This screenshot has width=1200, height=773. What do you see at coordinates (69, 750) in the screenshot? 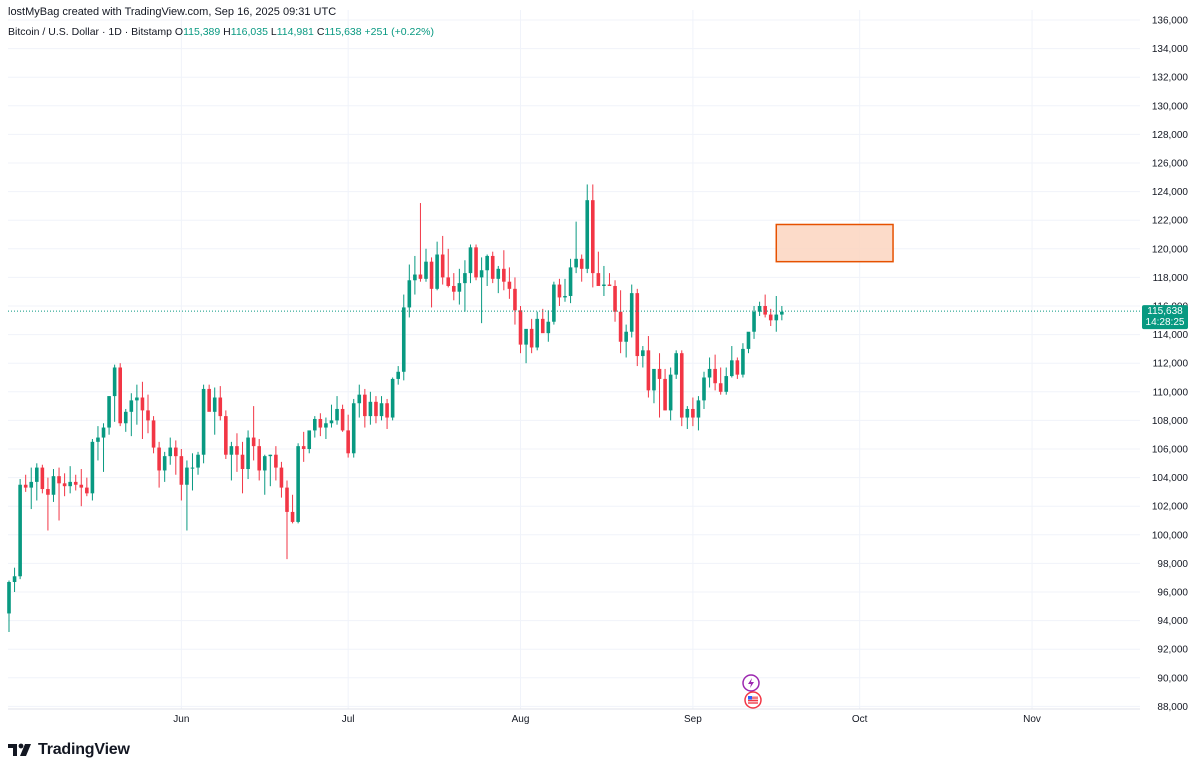
I see `tradingview-brand: TradingView` at bounding box center [69, 750].